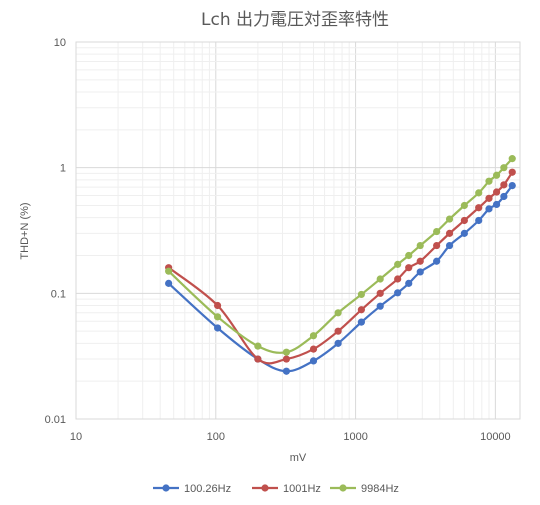 Image resolution: width=540 pixels, height=505 pixels. What do you see at coordinates (58, 294) in the screenshot?
I see `y-tick-label: 0.1` at bounding box center [58, 294].